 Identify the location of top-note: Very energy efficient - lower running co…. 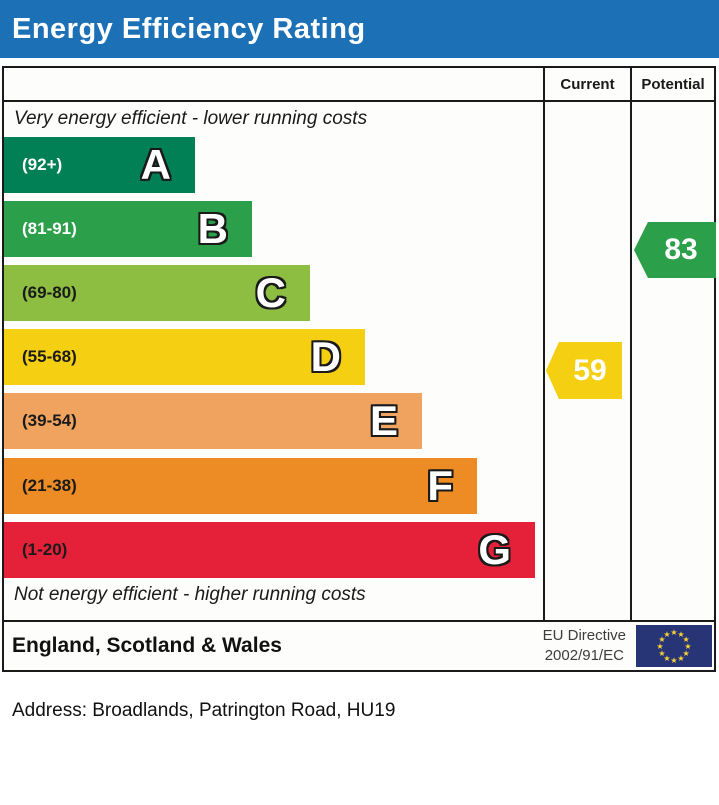
(191, 118).